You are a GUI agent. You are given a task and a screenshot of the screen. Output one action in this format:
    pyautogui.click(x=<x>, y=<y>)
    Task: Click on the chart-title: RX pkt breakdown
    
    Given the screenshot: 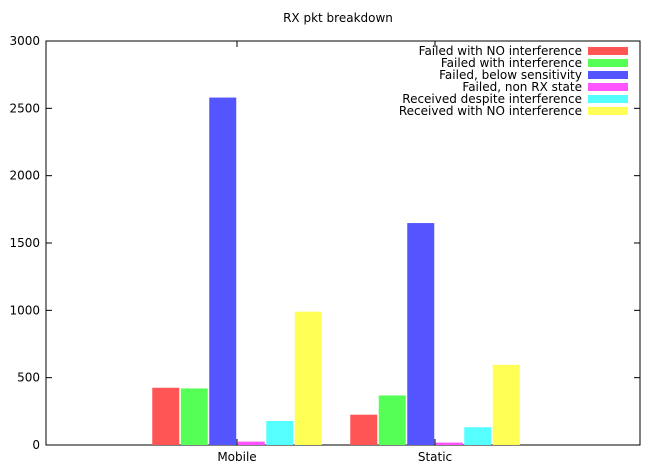 What is the action you would take?
    pyautogui.click(x=338, y=18)
    